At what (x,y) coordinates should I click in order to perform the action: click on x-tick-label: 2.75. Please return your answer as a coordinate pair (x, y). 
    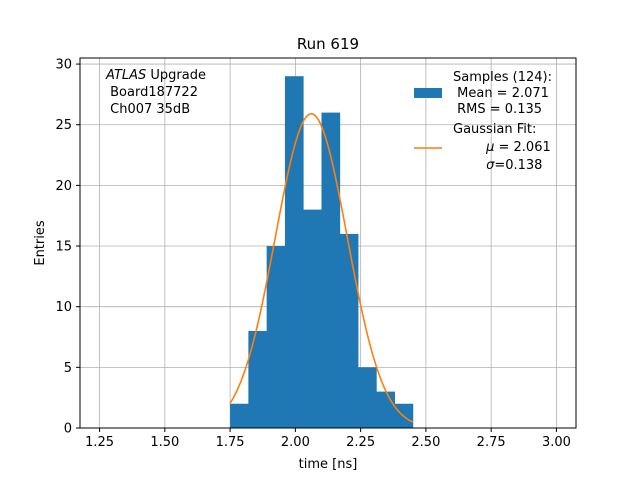
    Looking at the image, I should click on (491, 442).